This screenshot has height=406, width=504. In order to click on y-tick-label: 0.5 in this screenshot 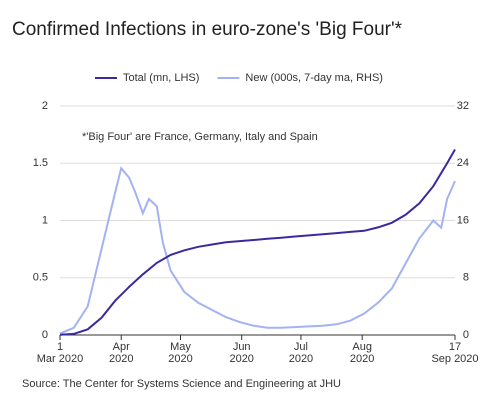, I will do `click(40, 278)`.